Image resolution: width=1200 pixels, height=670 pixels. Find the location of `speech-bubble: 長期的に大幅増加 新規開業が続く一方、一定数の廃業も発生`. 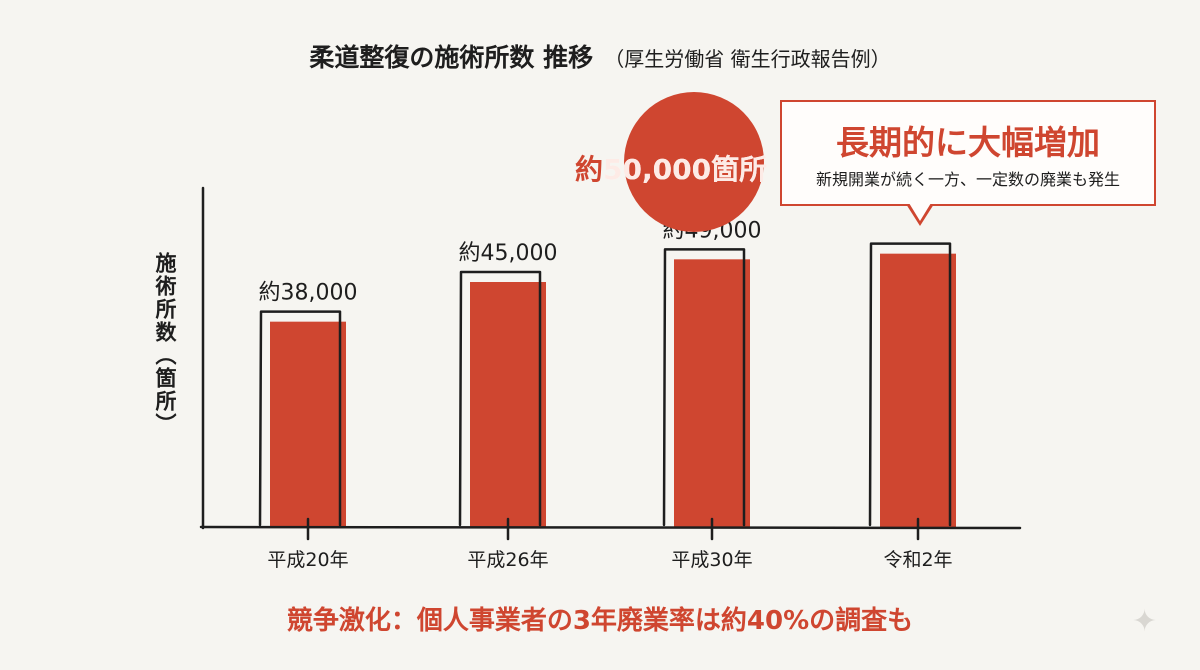

speech-bubble: 長期的に大幅増加 新規開業が続く一方、一定数の廃業も発生 is located at coordinates (968, 153).